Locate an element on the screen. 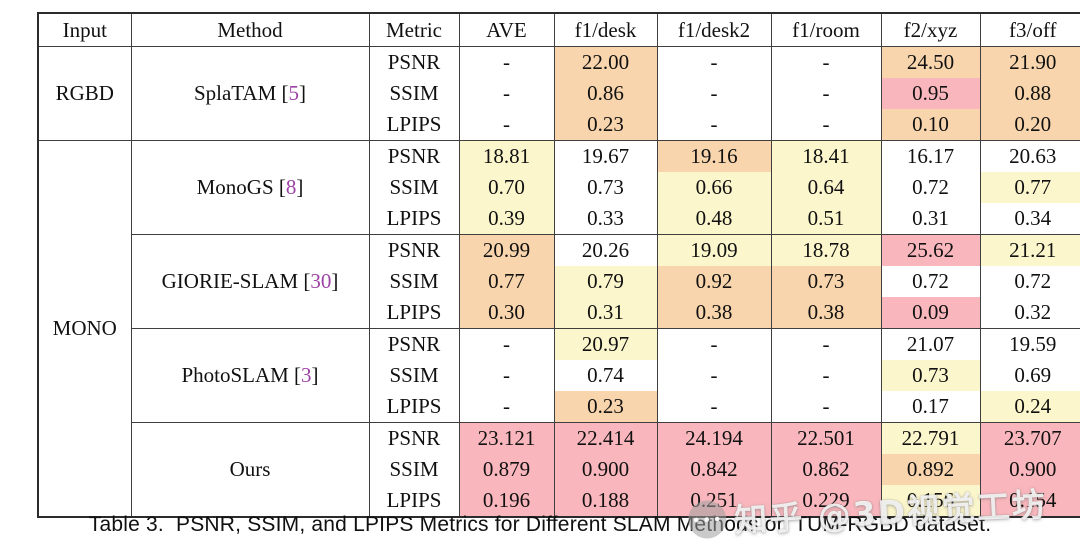 Image resolution: width=1080 pixels, height=559 pixels. value-cell: 0.95 is located at coordinates (930, 93).